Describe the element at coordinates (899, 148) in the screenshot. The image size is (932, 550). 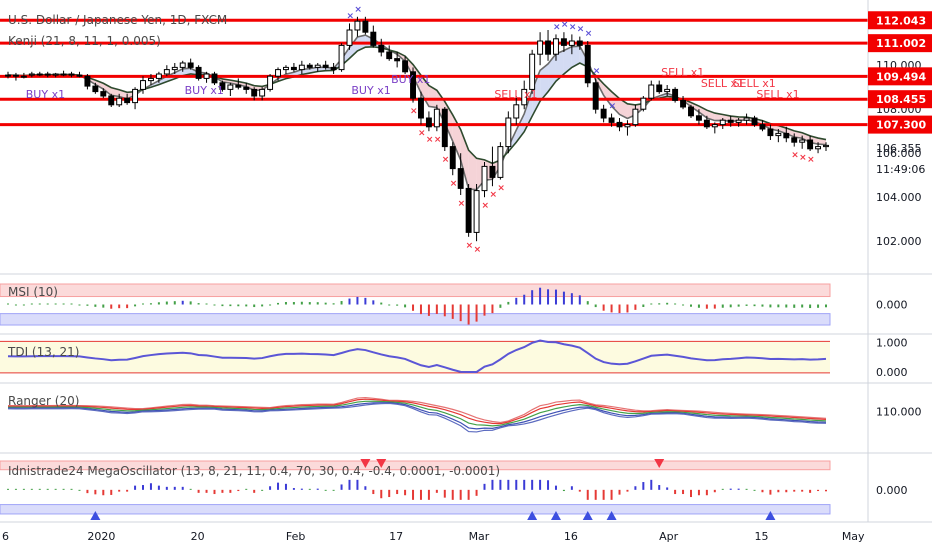
I see `last-price-label: 106.355` at that location.